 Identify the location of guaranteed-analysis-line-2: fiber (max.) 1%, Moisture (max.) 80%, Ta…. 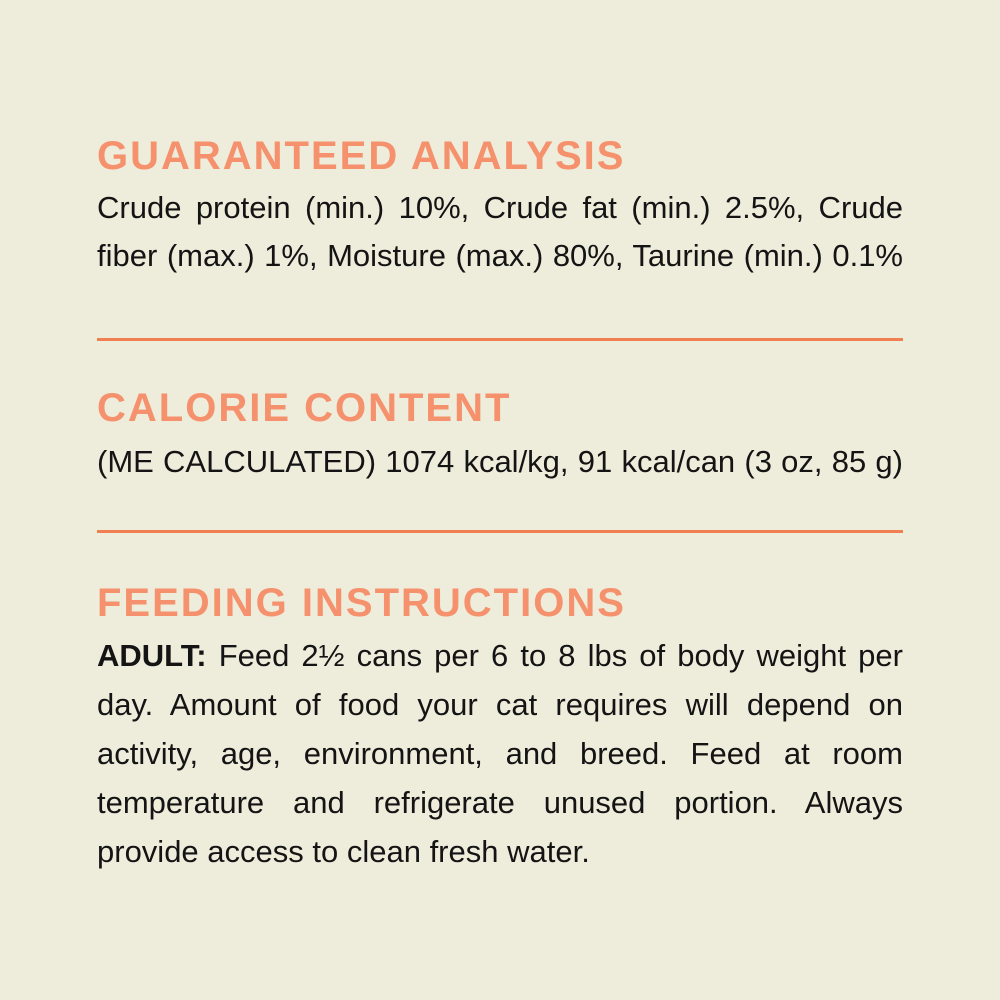
(500, 255).